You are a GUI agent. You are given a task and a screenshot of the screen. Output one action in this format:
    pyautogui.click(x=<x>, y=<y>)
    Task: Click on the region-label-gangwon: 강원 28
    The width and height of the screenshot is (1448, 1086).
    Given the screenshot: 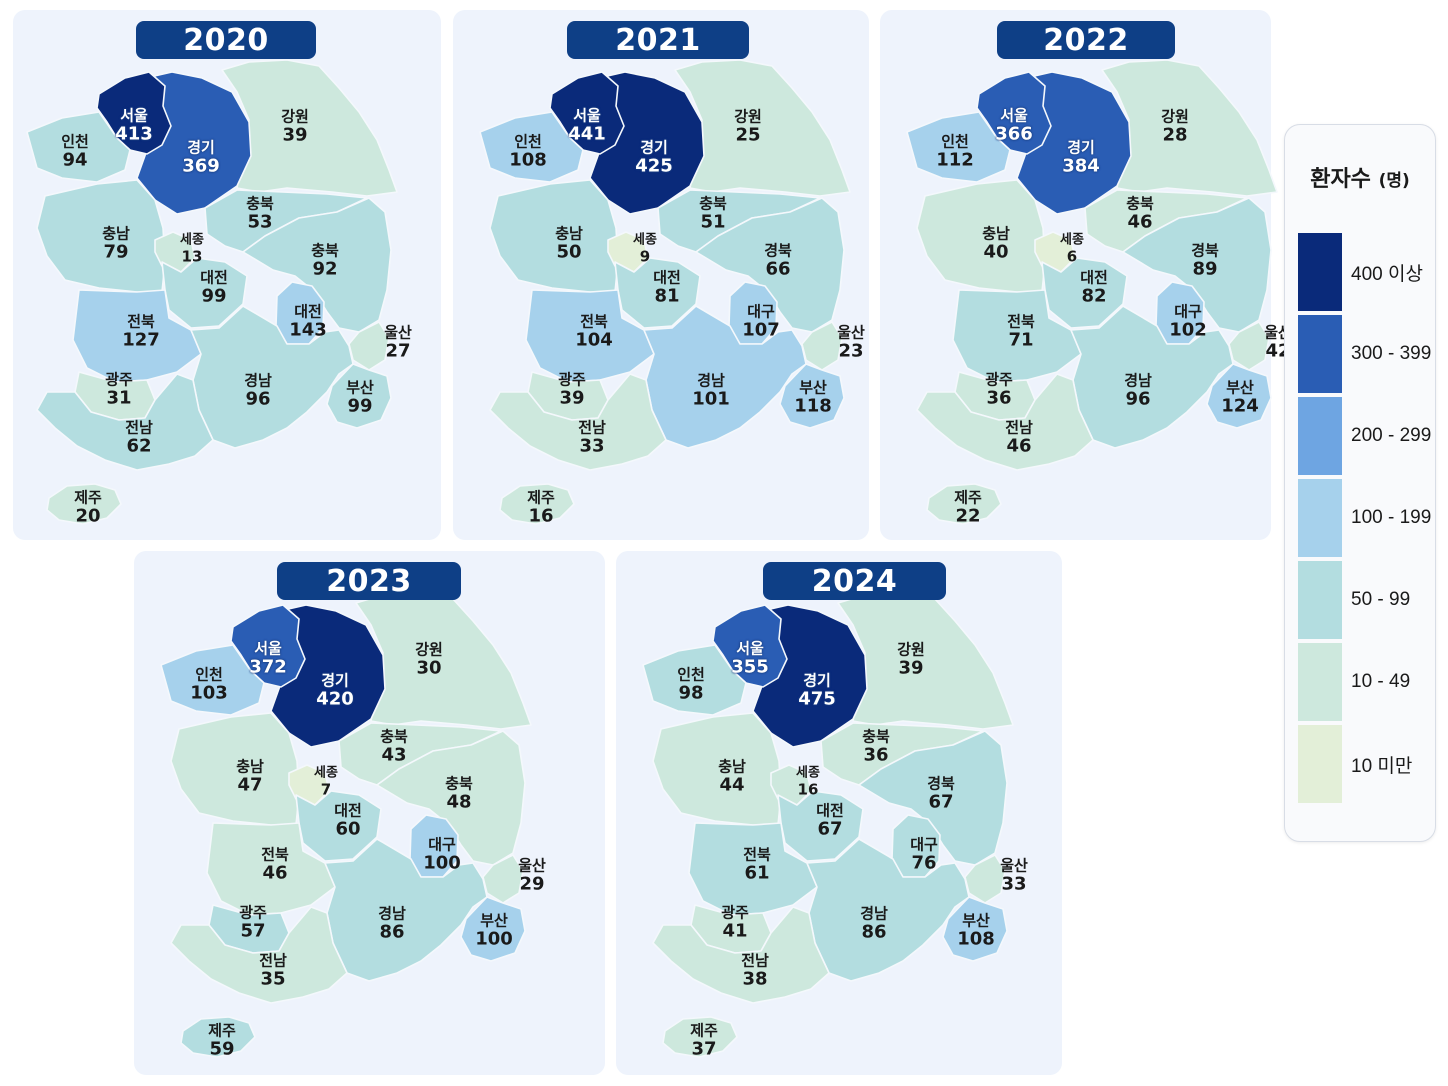 What is the action you would take?
    pyautogui.click(x=1175, y=127)
    